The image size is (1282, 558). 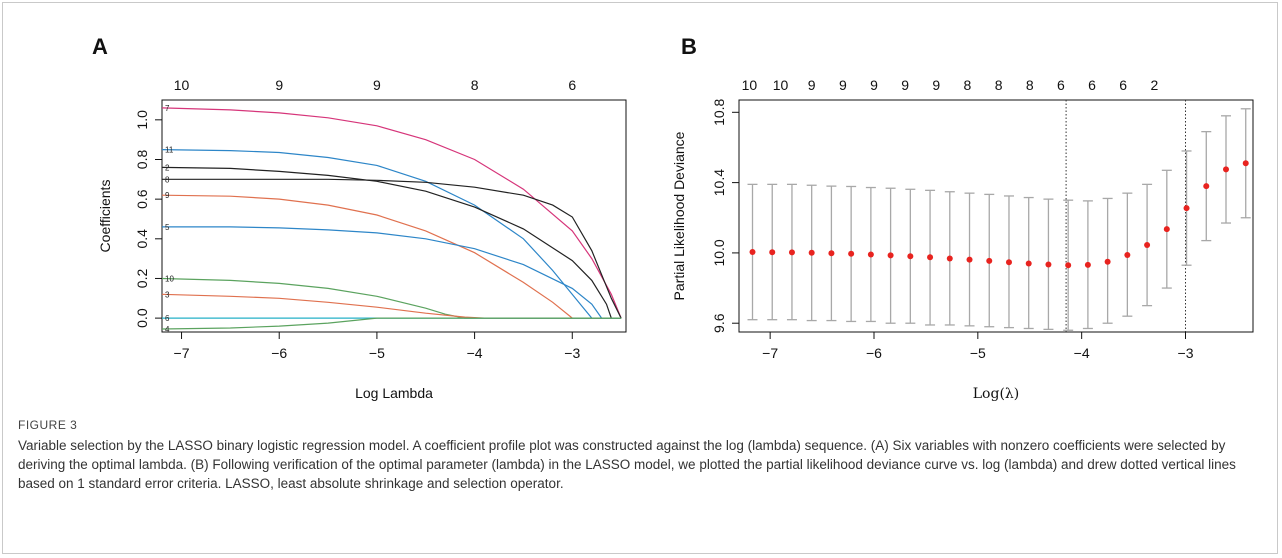 I want to click on y-tick-label: 10.4, so click(x=719, y=182).